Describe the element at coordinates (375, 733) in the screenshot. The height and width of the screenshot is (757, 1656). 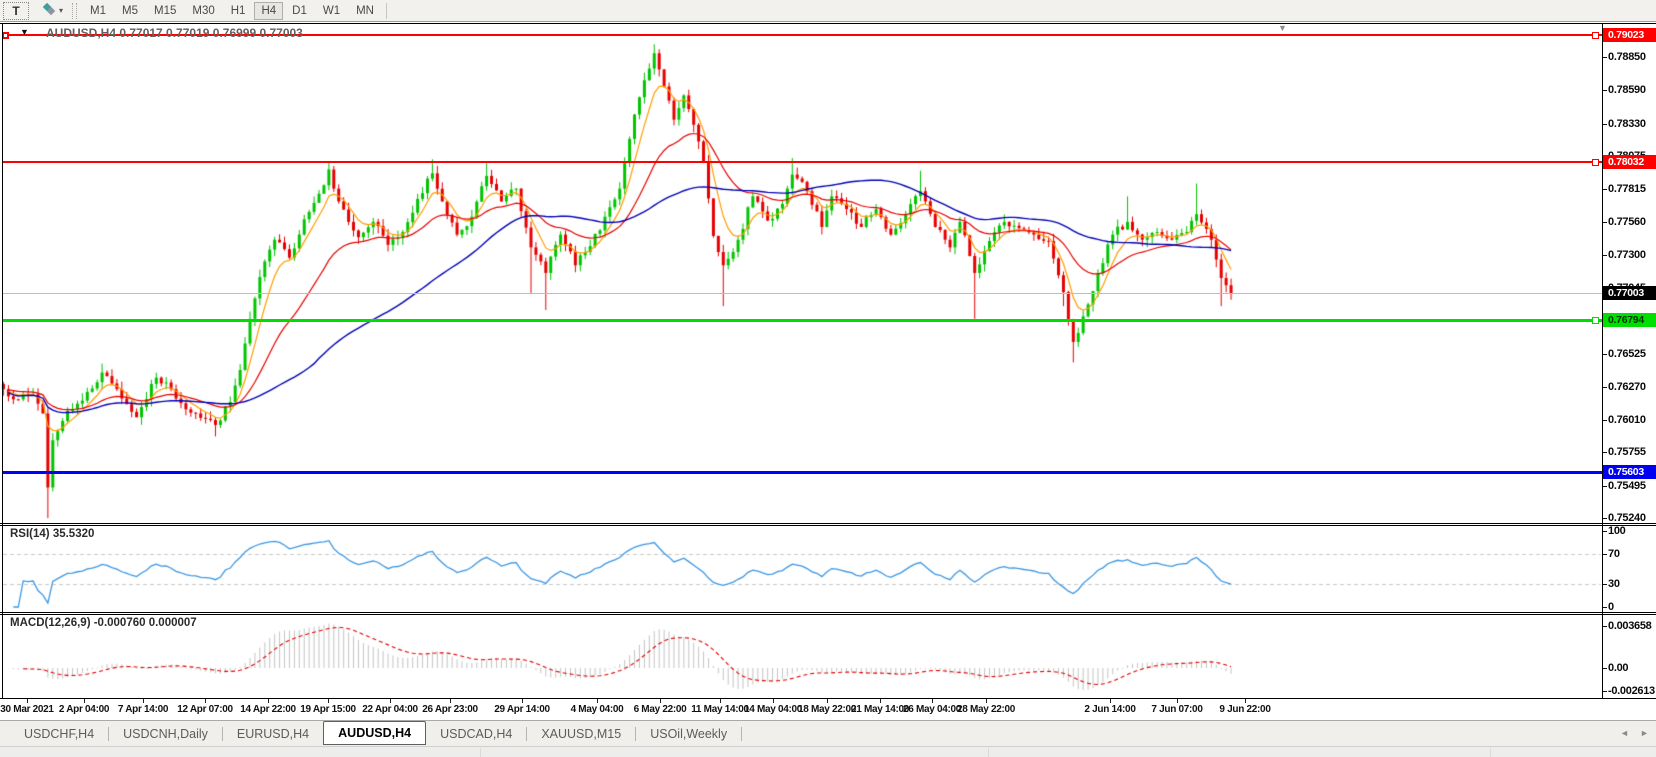
I see `chart-tab-AUDUSD-H4: AUDUSD,H4` at that location.